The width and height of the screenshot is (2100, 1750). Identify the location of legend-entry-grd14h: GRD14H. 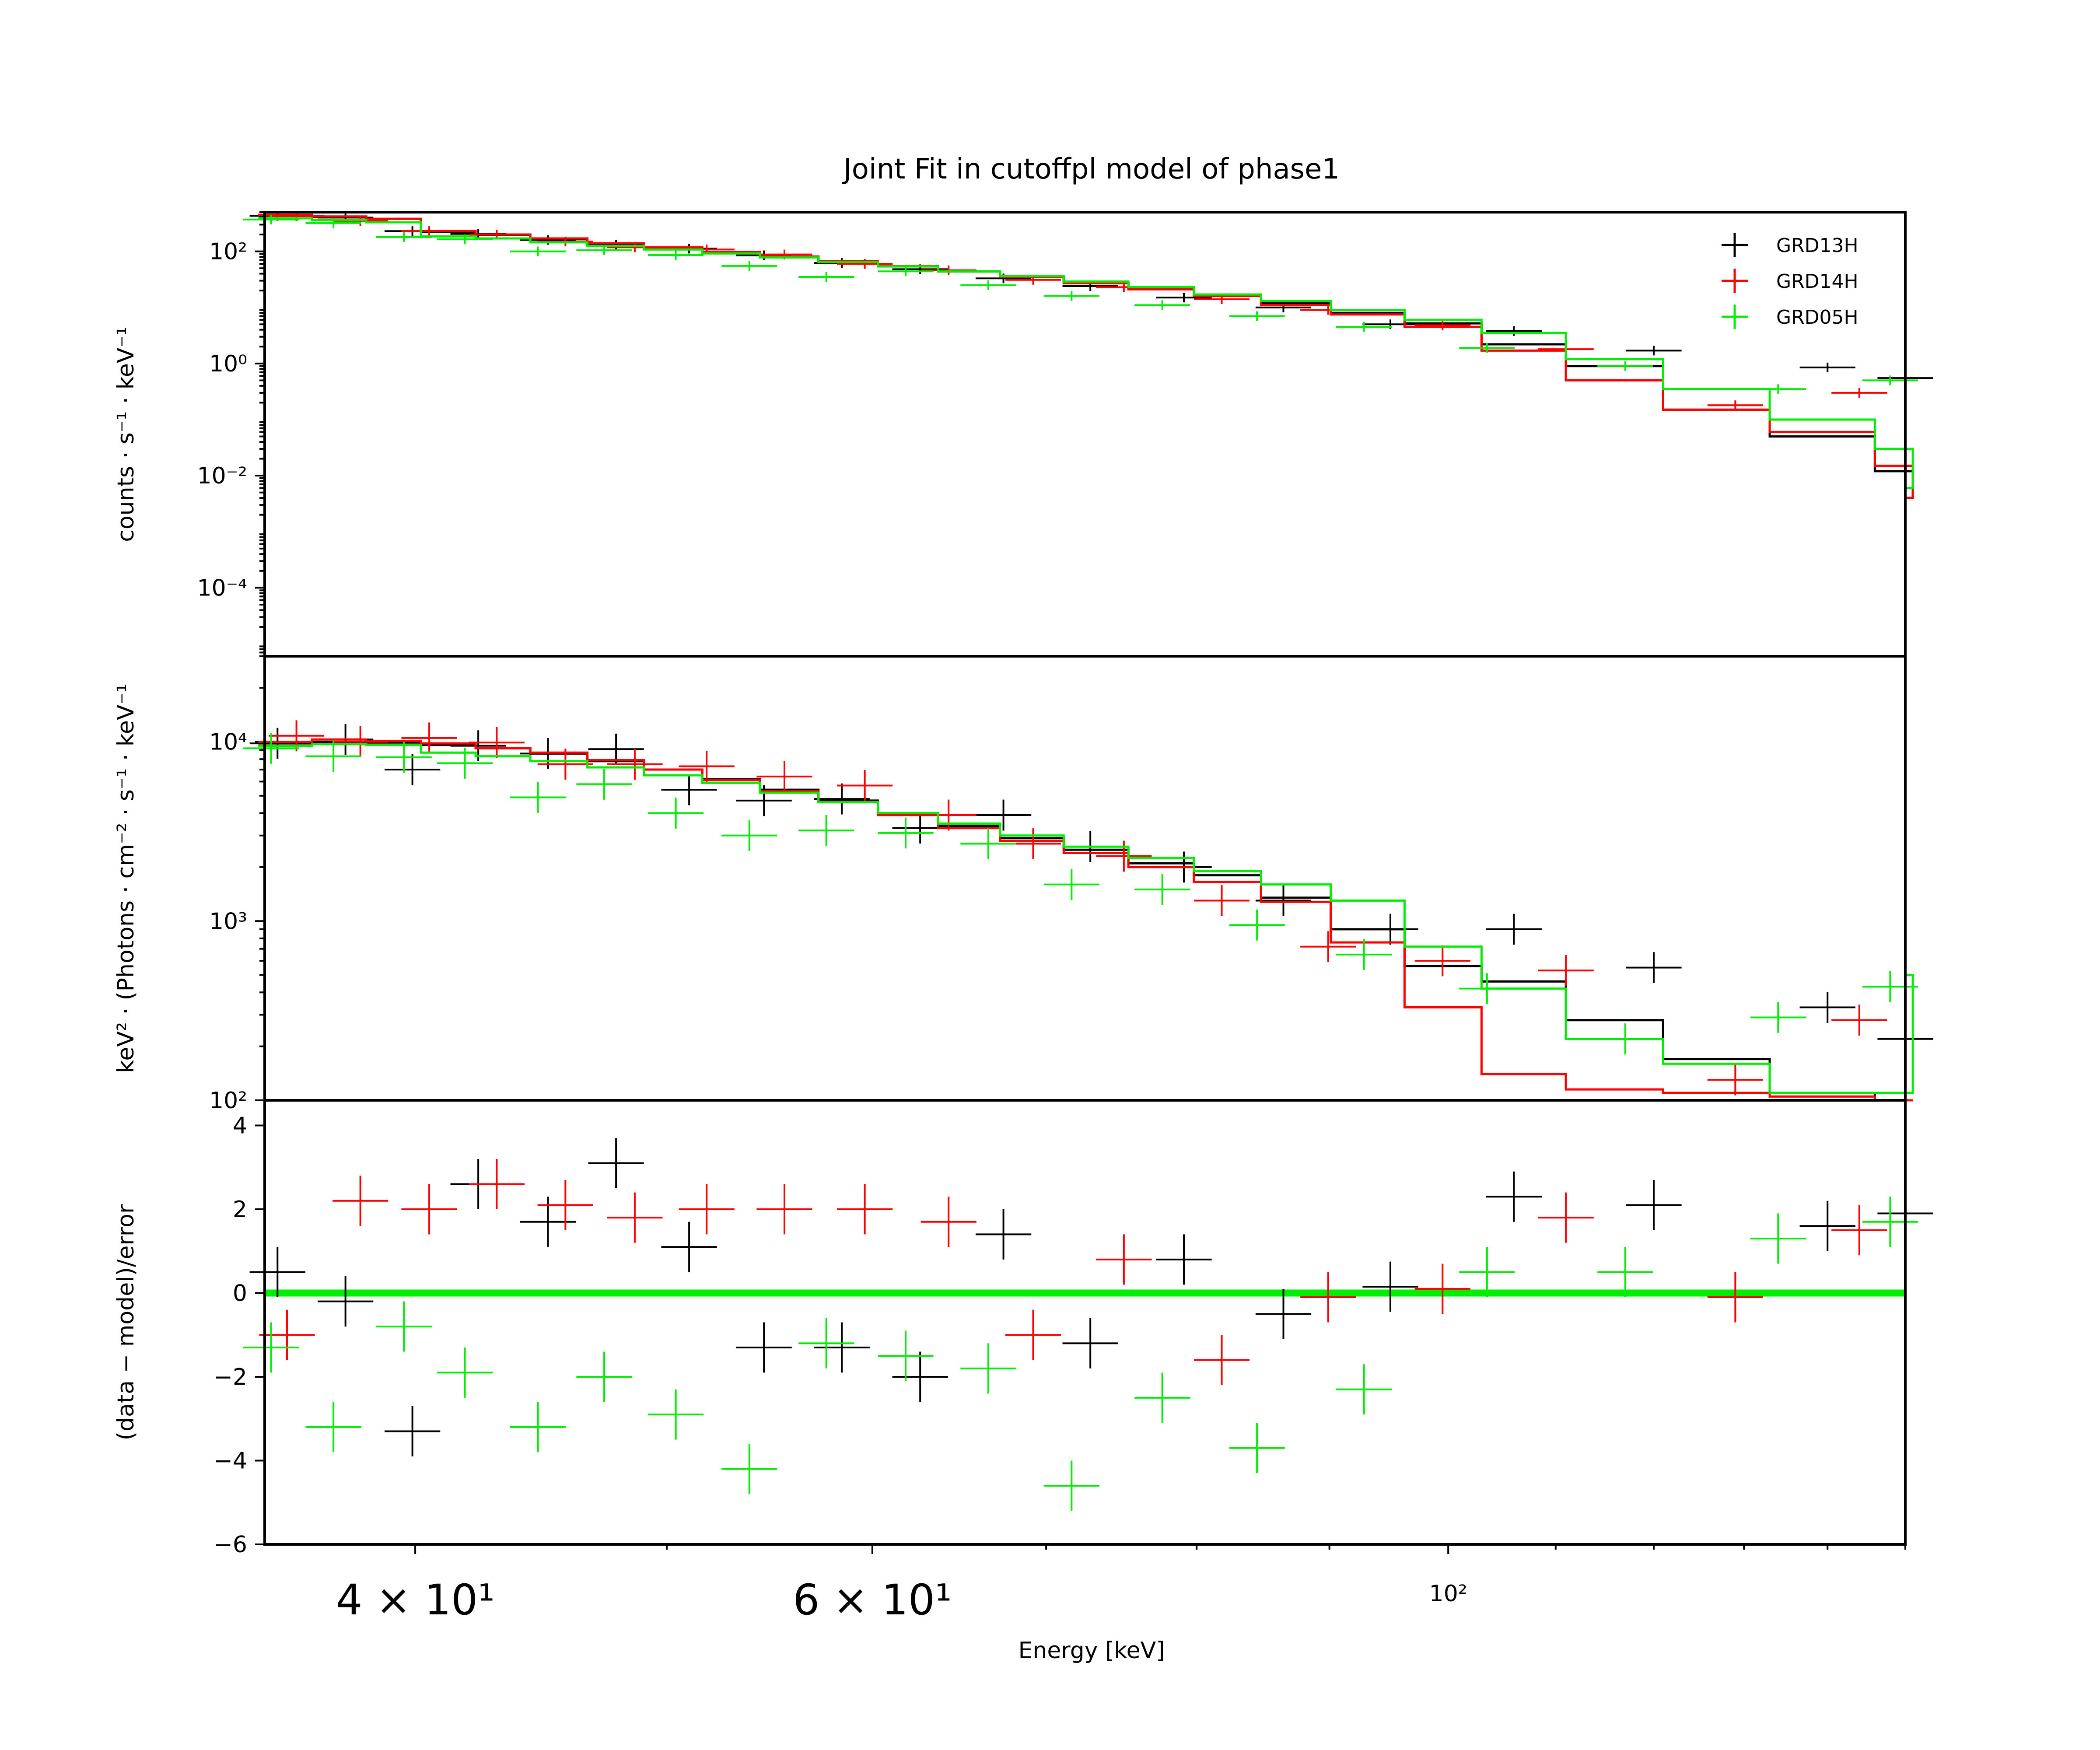
(1790, 281).